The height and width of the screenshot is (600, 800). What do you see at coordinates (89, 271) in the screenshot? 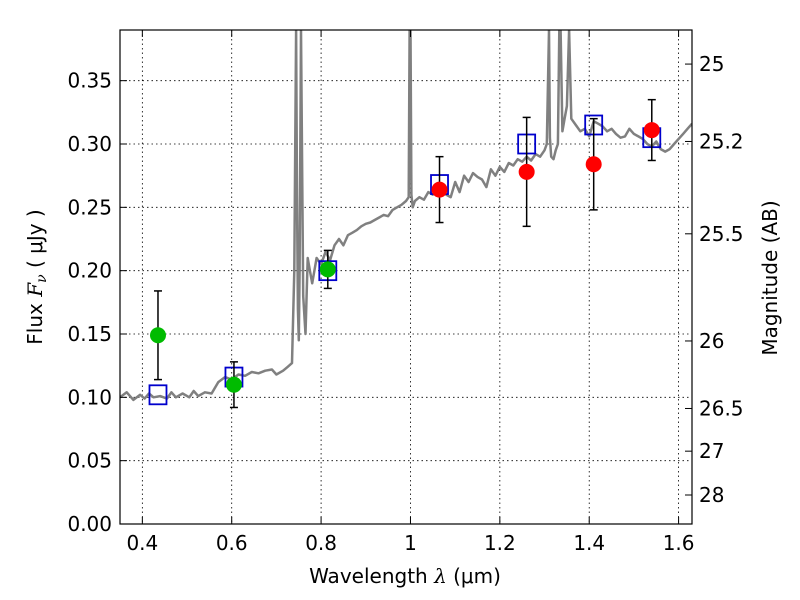
I see `y-tick-label: 0.20` at bounding box center [89, 271].